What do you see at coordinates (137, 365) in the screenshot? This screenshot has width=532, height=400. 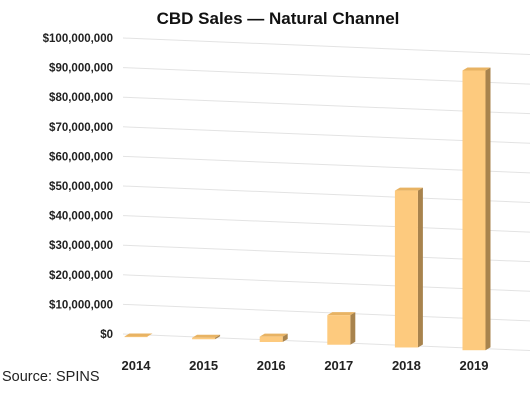 I see `x-tick-label-2014: 2014` at bounding box center [137, 365].